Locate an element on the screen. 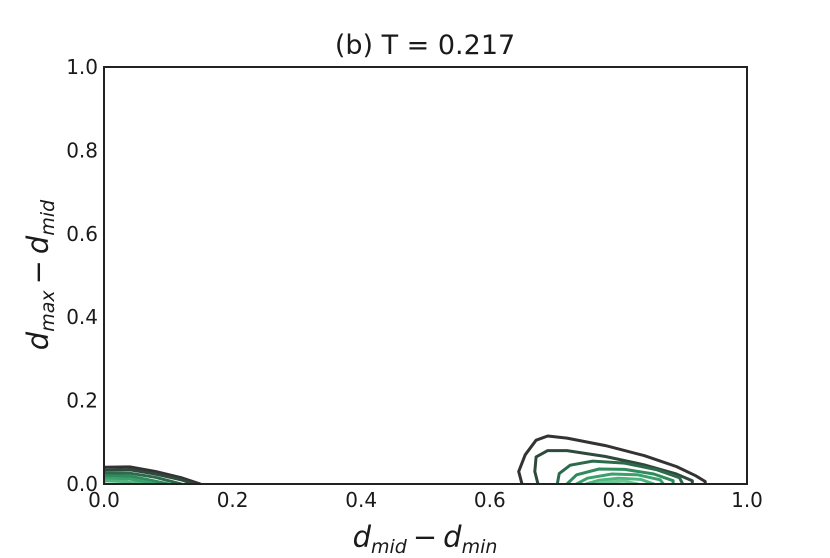 The image size is (830, 558). y-tick-label: 0.0 is located at coordinates (82, 484).